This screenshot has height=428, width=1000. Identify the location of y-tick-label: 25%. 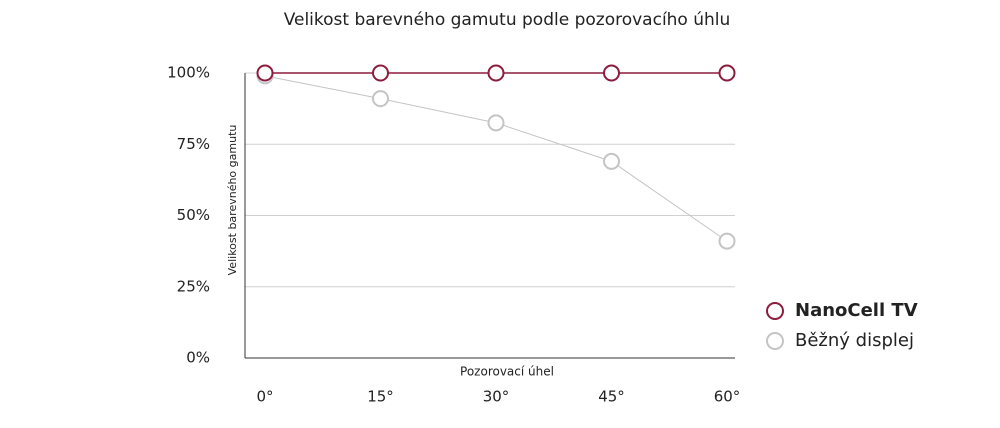
(193, 286).